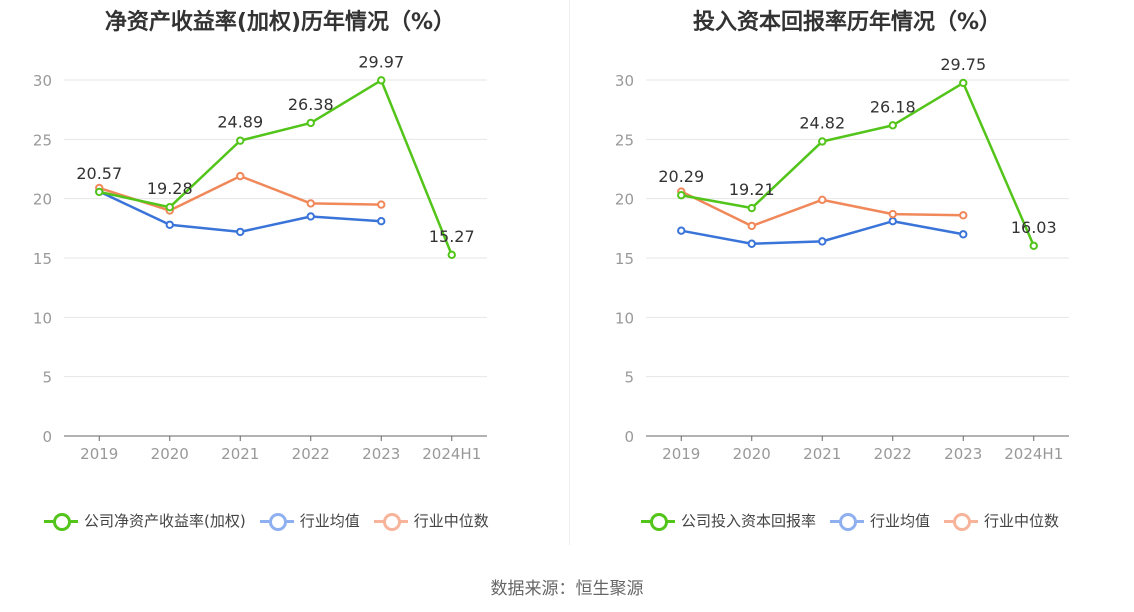 Image resolution: width=1134 pixels, height=612 pixels. I want to click on legend-company-label: 公司净资产收益率(加权), so click(165, 521).